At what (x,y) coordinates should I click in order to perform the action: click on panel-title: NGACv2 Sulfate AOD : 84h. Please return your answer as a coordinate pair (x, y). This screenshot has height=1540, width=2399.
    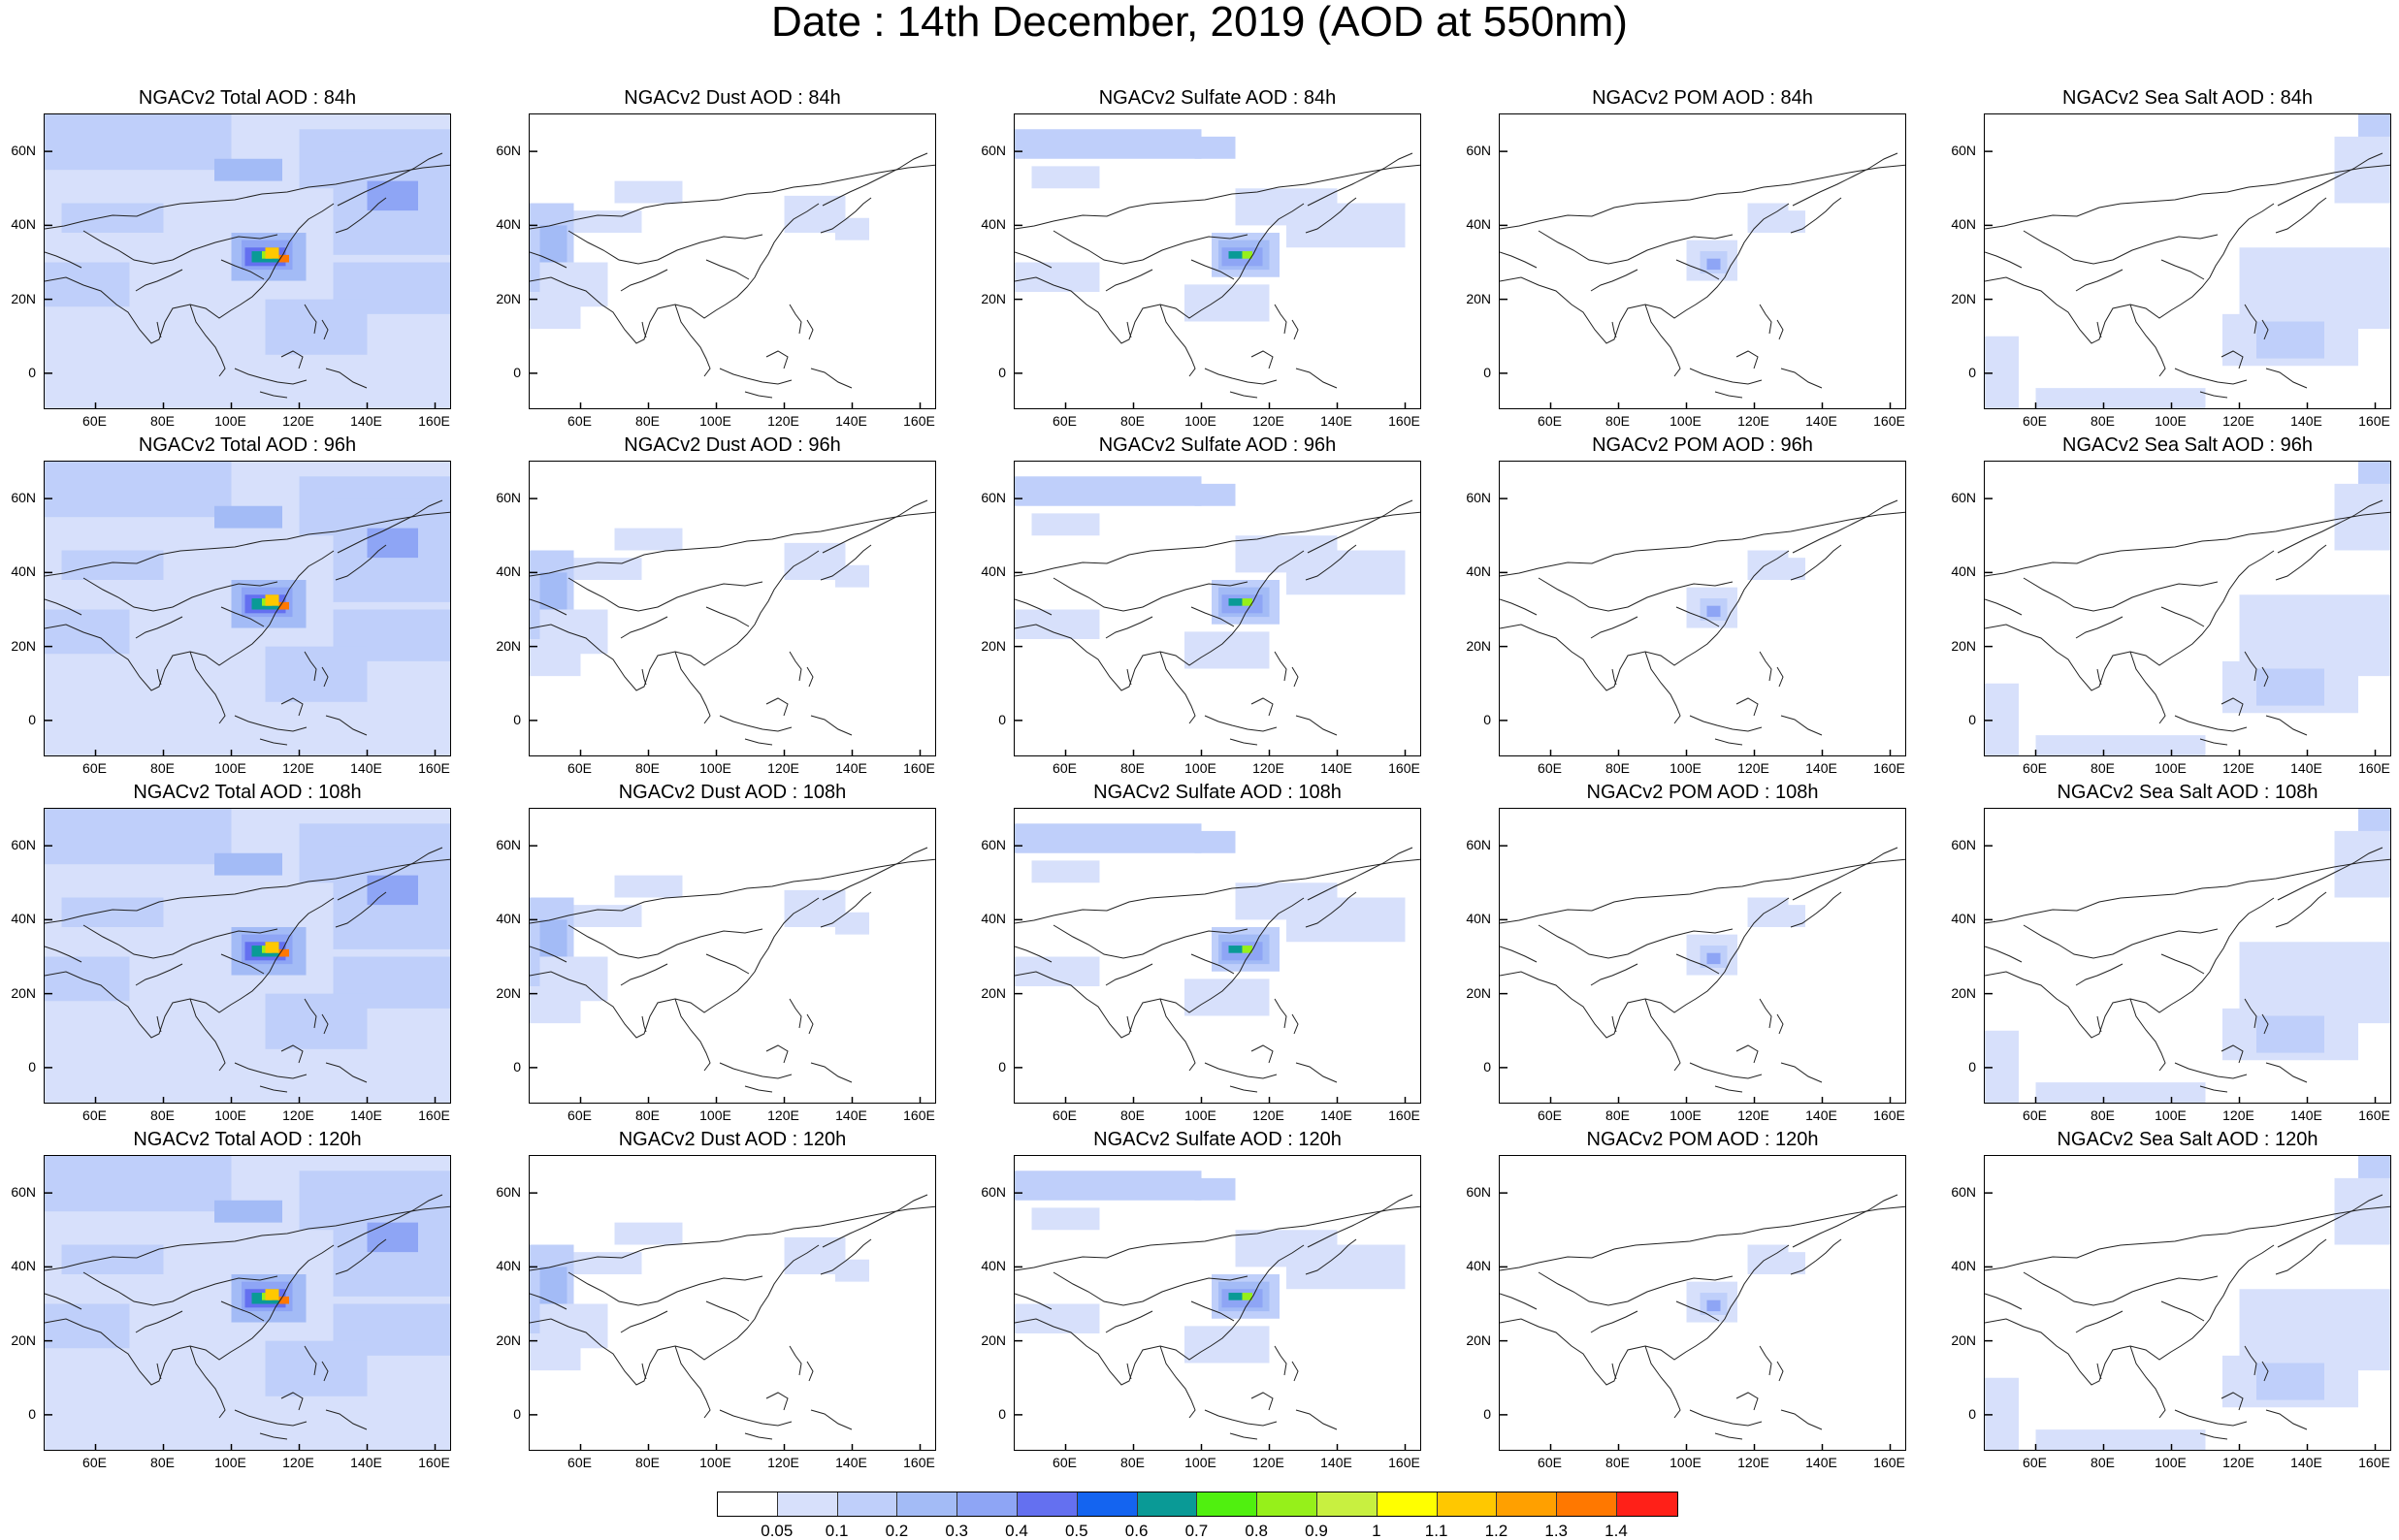
    Looking at the image, I should click on (1218, 98).